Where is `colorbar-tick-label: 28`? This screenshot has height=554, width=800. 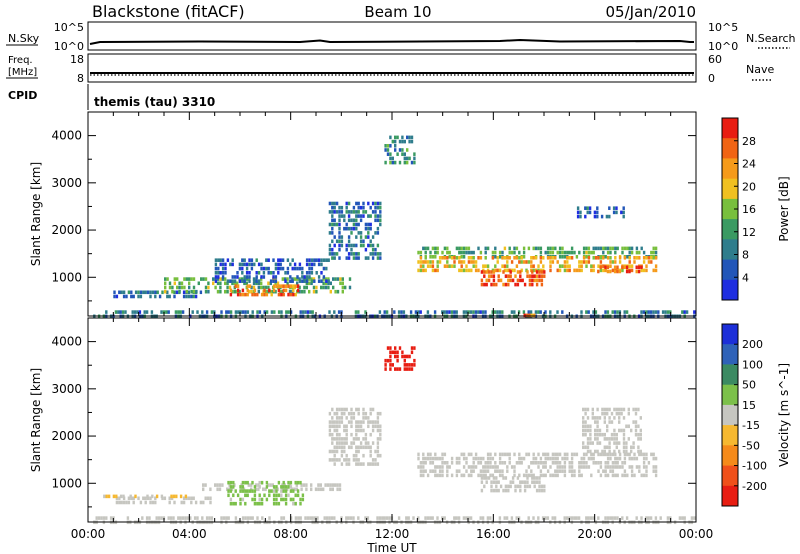
colorbar-tick-label: 28 is located at coordinates (749, 141).